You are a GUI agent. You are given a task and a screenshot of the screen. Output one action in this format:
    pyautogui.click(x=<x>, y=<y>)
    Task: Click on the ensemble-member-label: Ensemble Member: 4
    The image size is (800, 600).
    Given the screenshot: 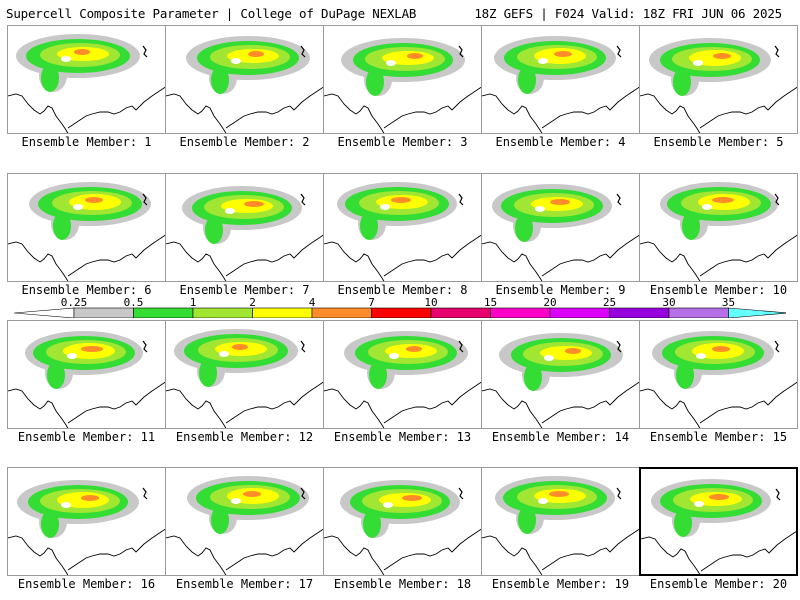 What is the action you would take?
    pyautogui.click(x=560, y=142)
    